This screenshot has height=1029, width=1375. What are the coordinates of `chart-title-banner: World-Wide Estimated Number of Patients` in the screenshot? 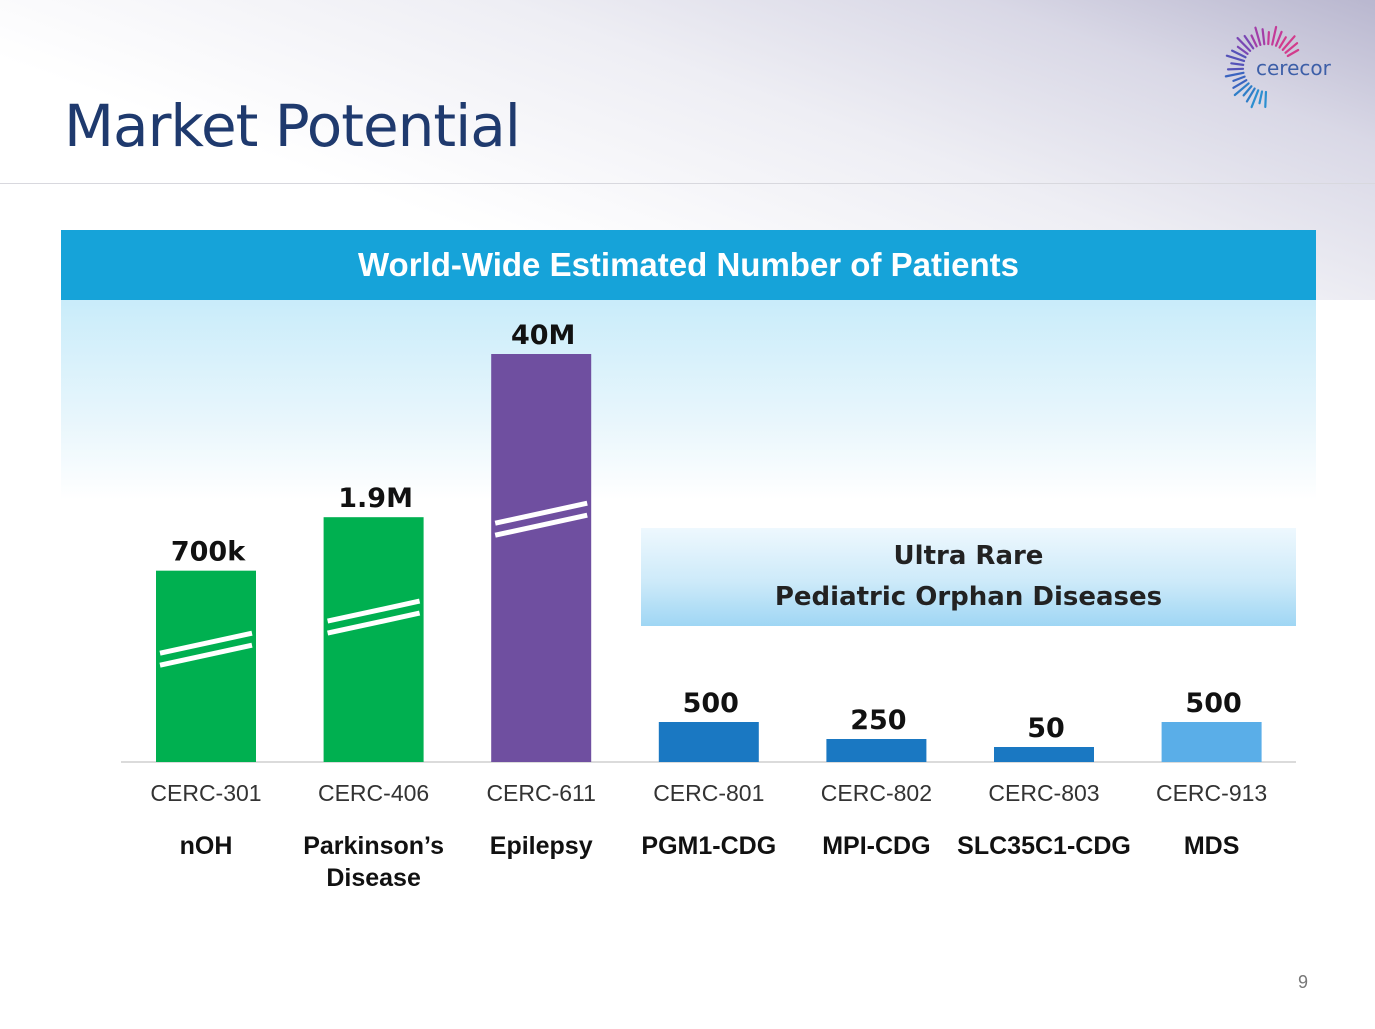 It's located at (688, 265).